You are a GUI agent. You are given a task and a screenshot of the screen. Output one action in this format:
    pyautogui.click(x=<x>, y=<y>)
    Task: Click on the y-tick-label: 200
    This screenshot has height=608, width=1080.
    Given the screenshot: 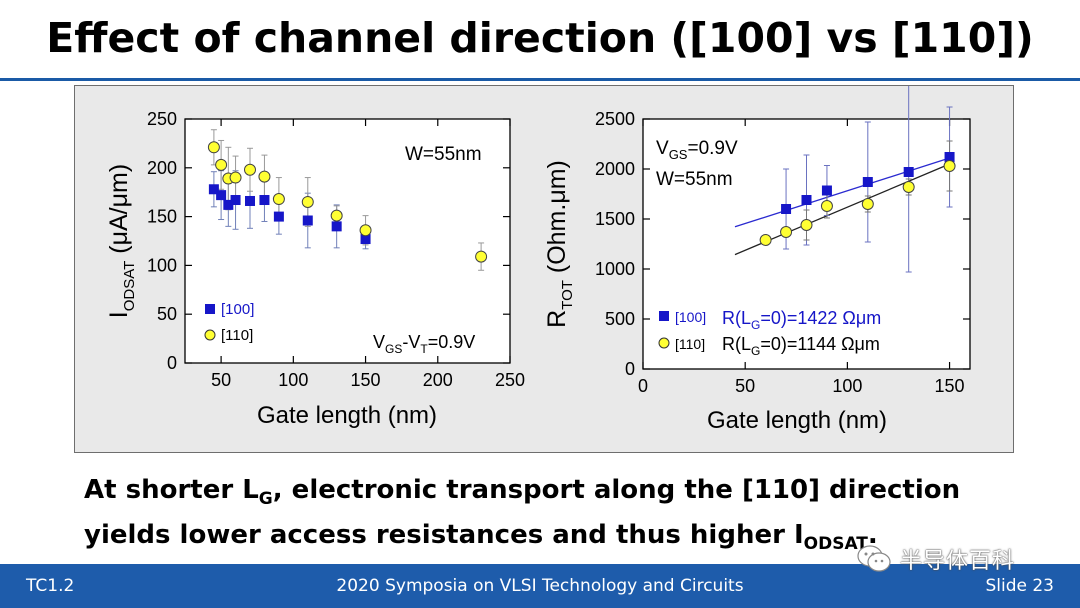 What is the action you would take?
    pyautogui.click(x=162, y=168)
    